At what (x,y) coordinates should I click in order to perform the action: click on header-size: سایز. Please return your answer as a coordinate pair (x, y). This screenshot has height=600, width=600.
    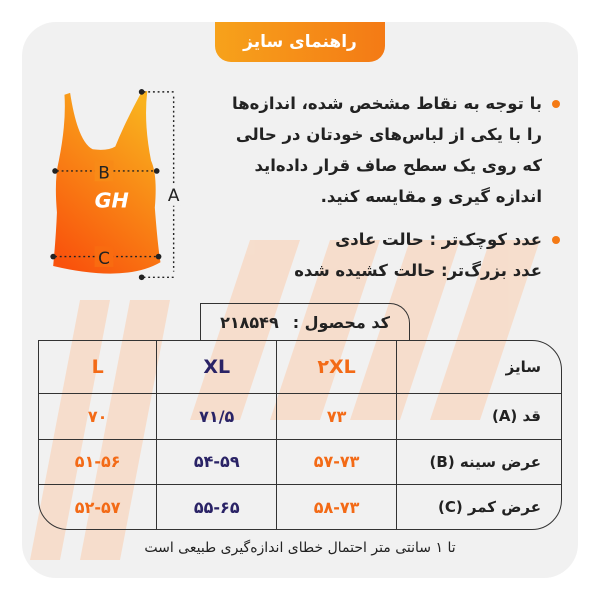
    Looking at the image, I should click on (478, 367).